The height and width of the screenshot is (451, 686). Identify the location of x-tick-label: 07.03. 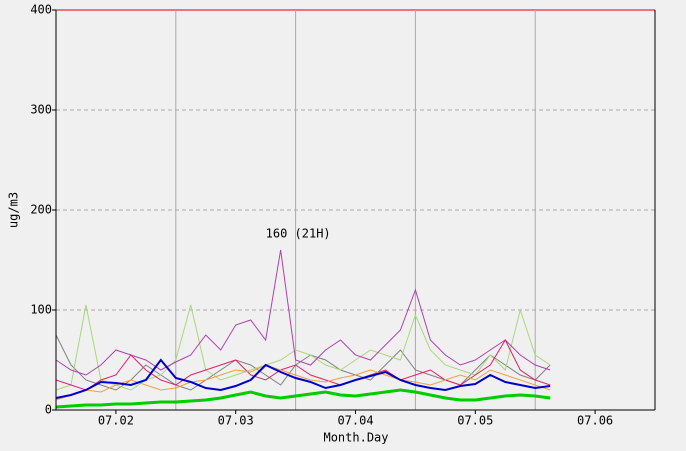
(236, 421).